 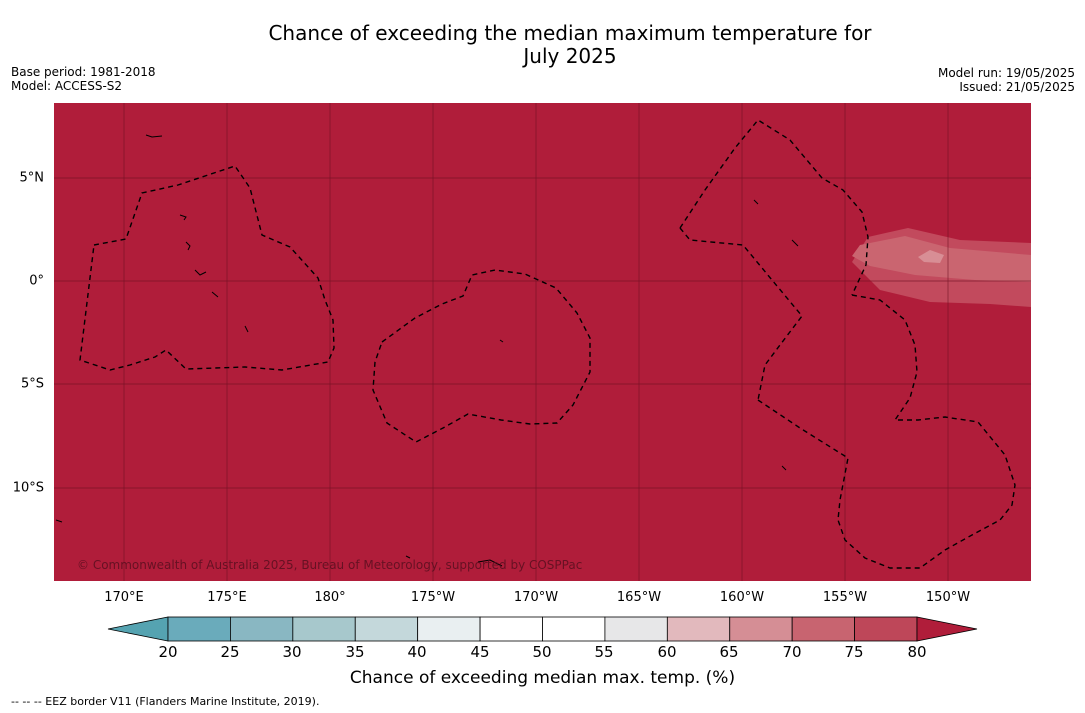 I want to click on colorbar-tick-7: 55, so click(x=604, y=652).